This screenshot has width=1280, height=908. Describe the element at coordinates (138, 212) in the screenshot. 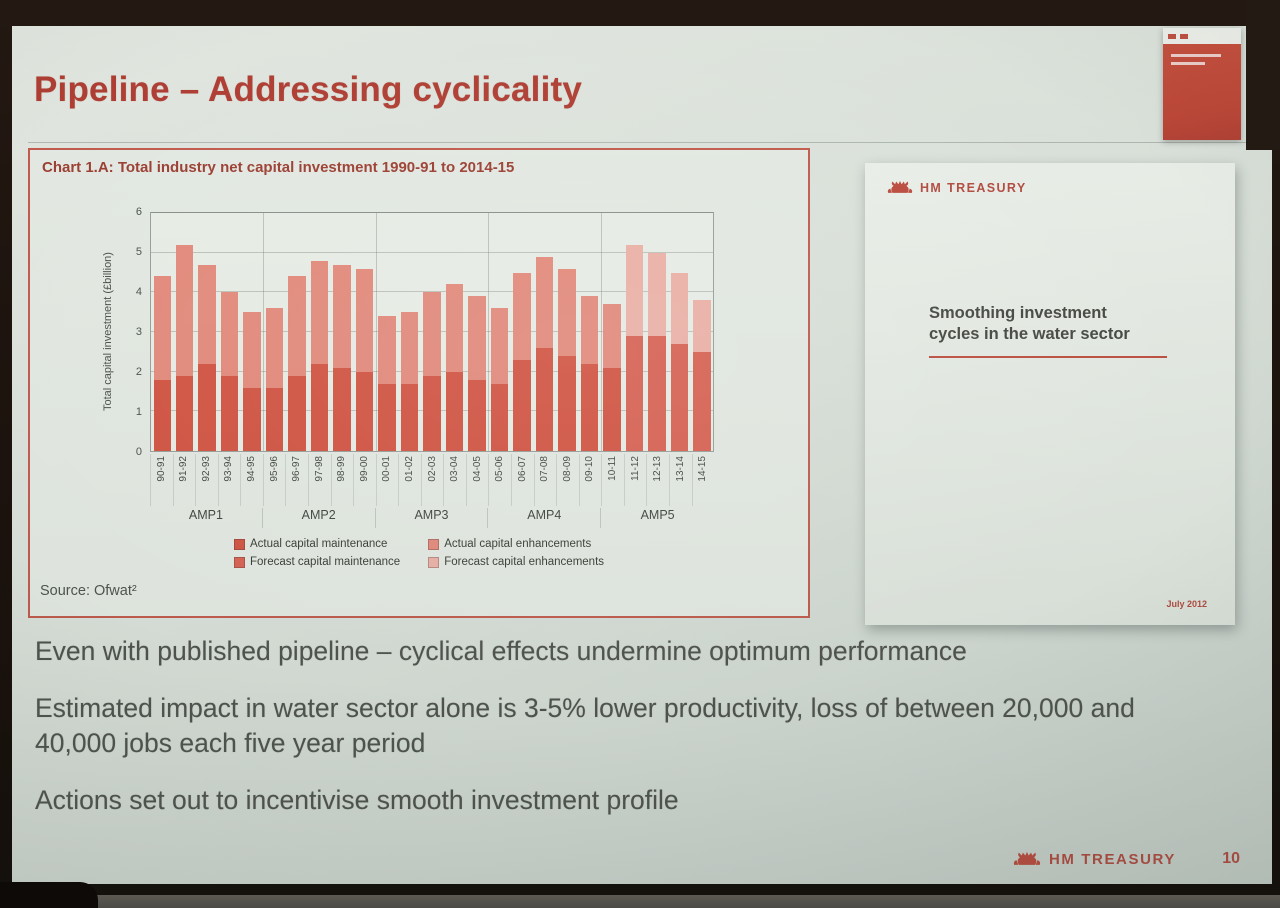

I see `y-tick-label: 6` at that location.